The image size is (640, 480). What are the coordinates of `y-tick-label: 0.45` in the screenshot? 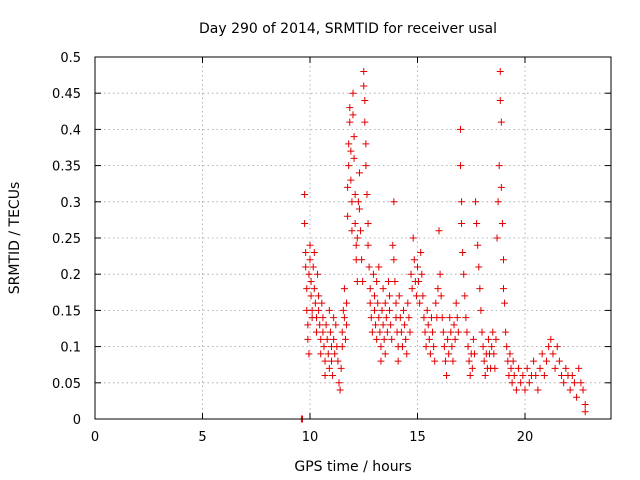 It's located at (66, 94).